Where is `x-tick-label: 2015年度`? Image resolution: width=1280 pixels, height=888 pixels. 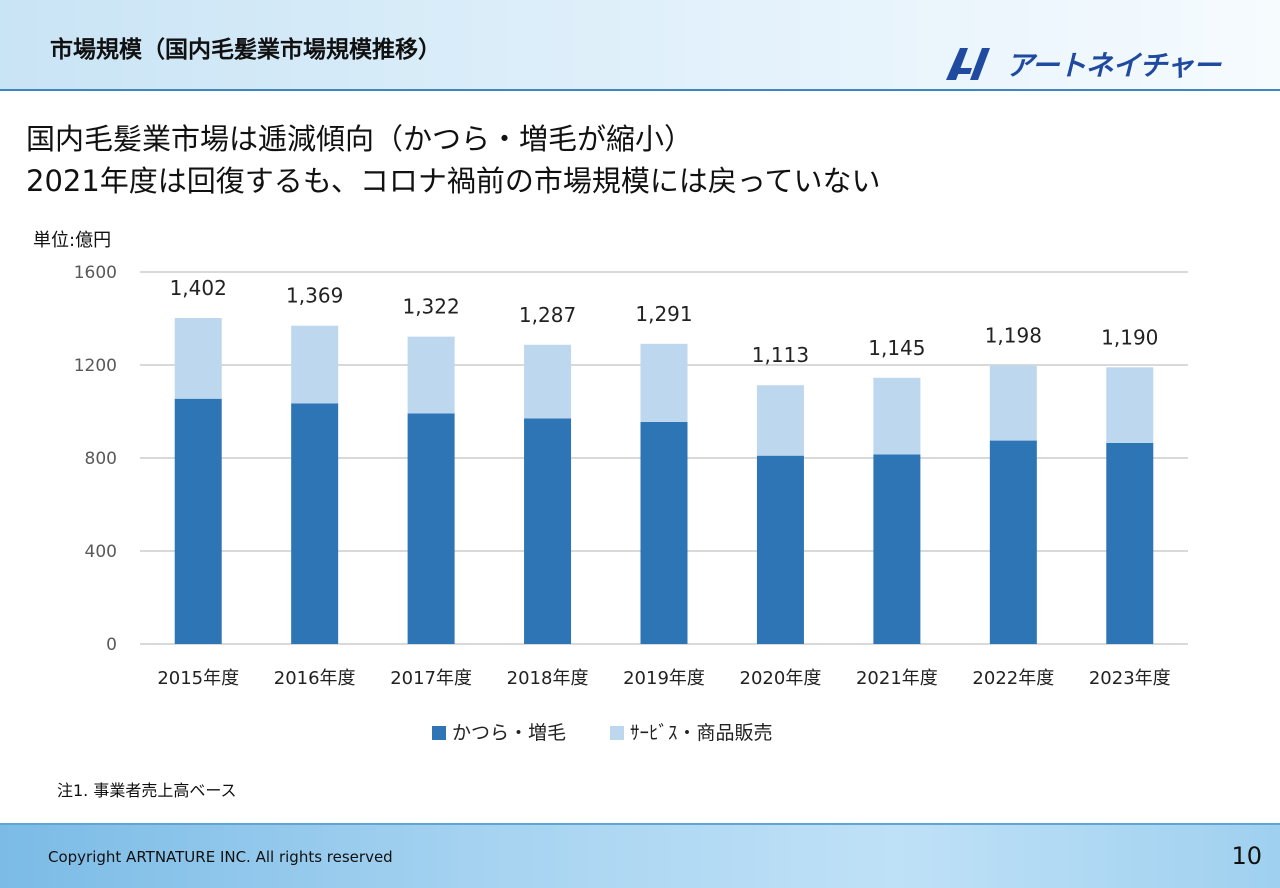
x-tick-label: 2015年度 is located at coordinates (198, 678).